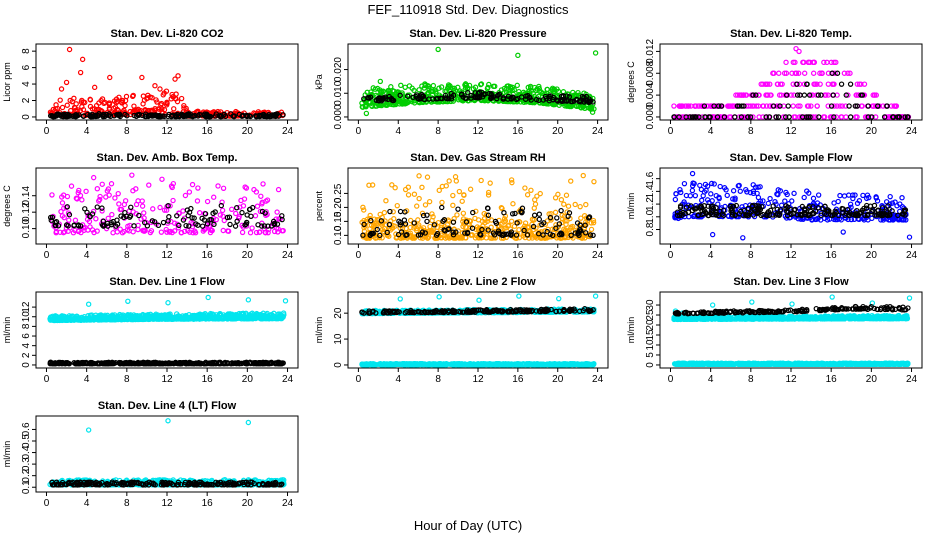  Describe the element at coordinates (912, 255) in the screenshot. I see `x-tick-label: 24` at that location.